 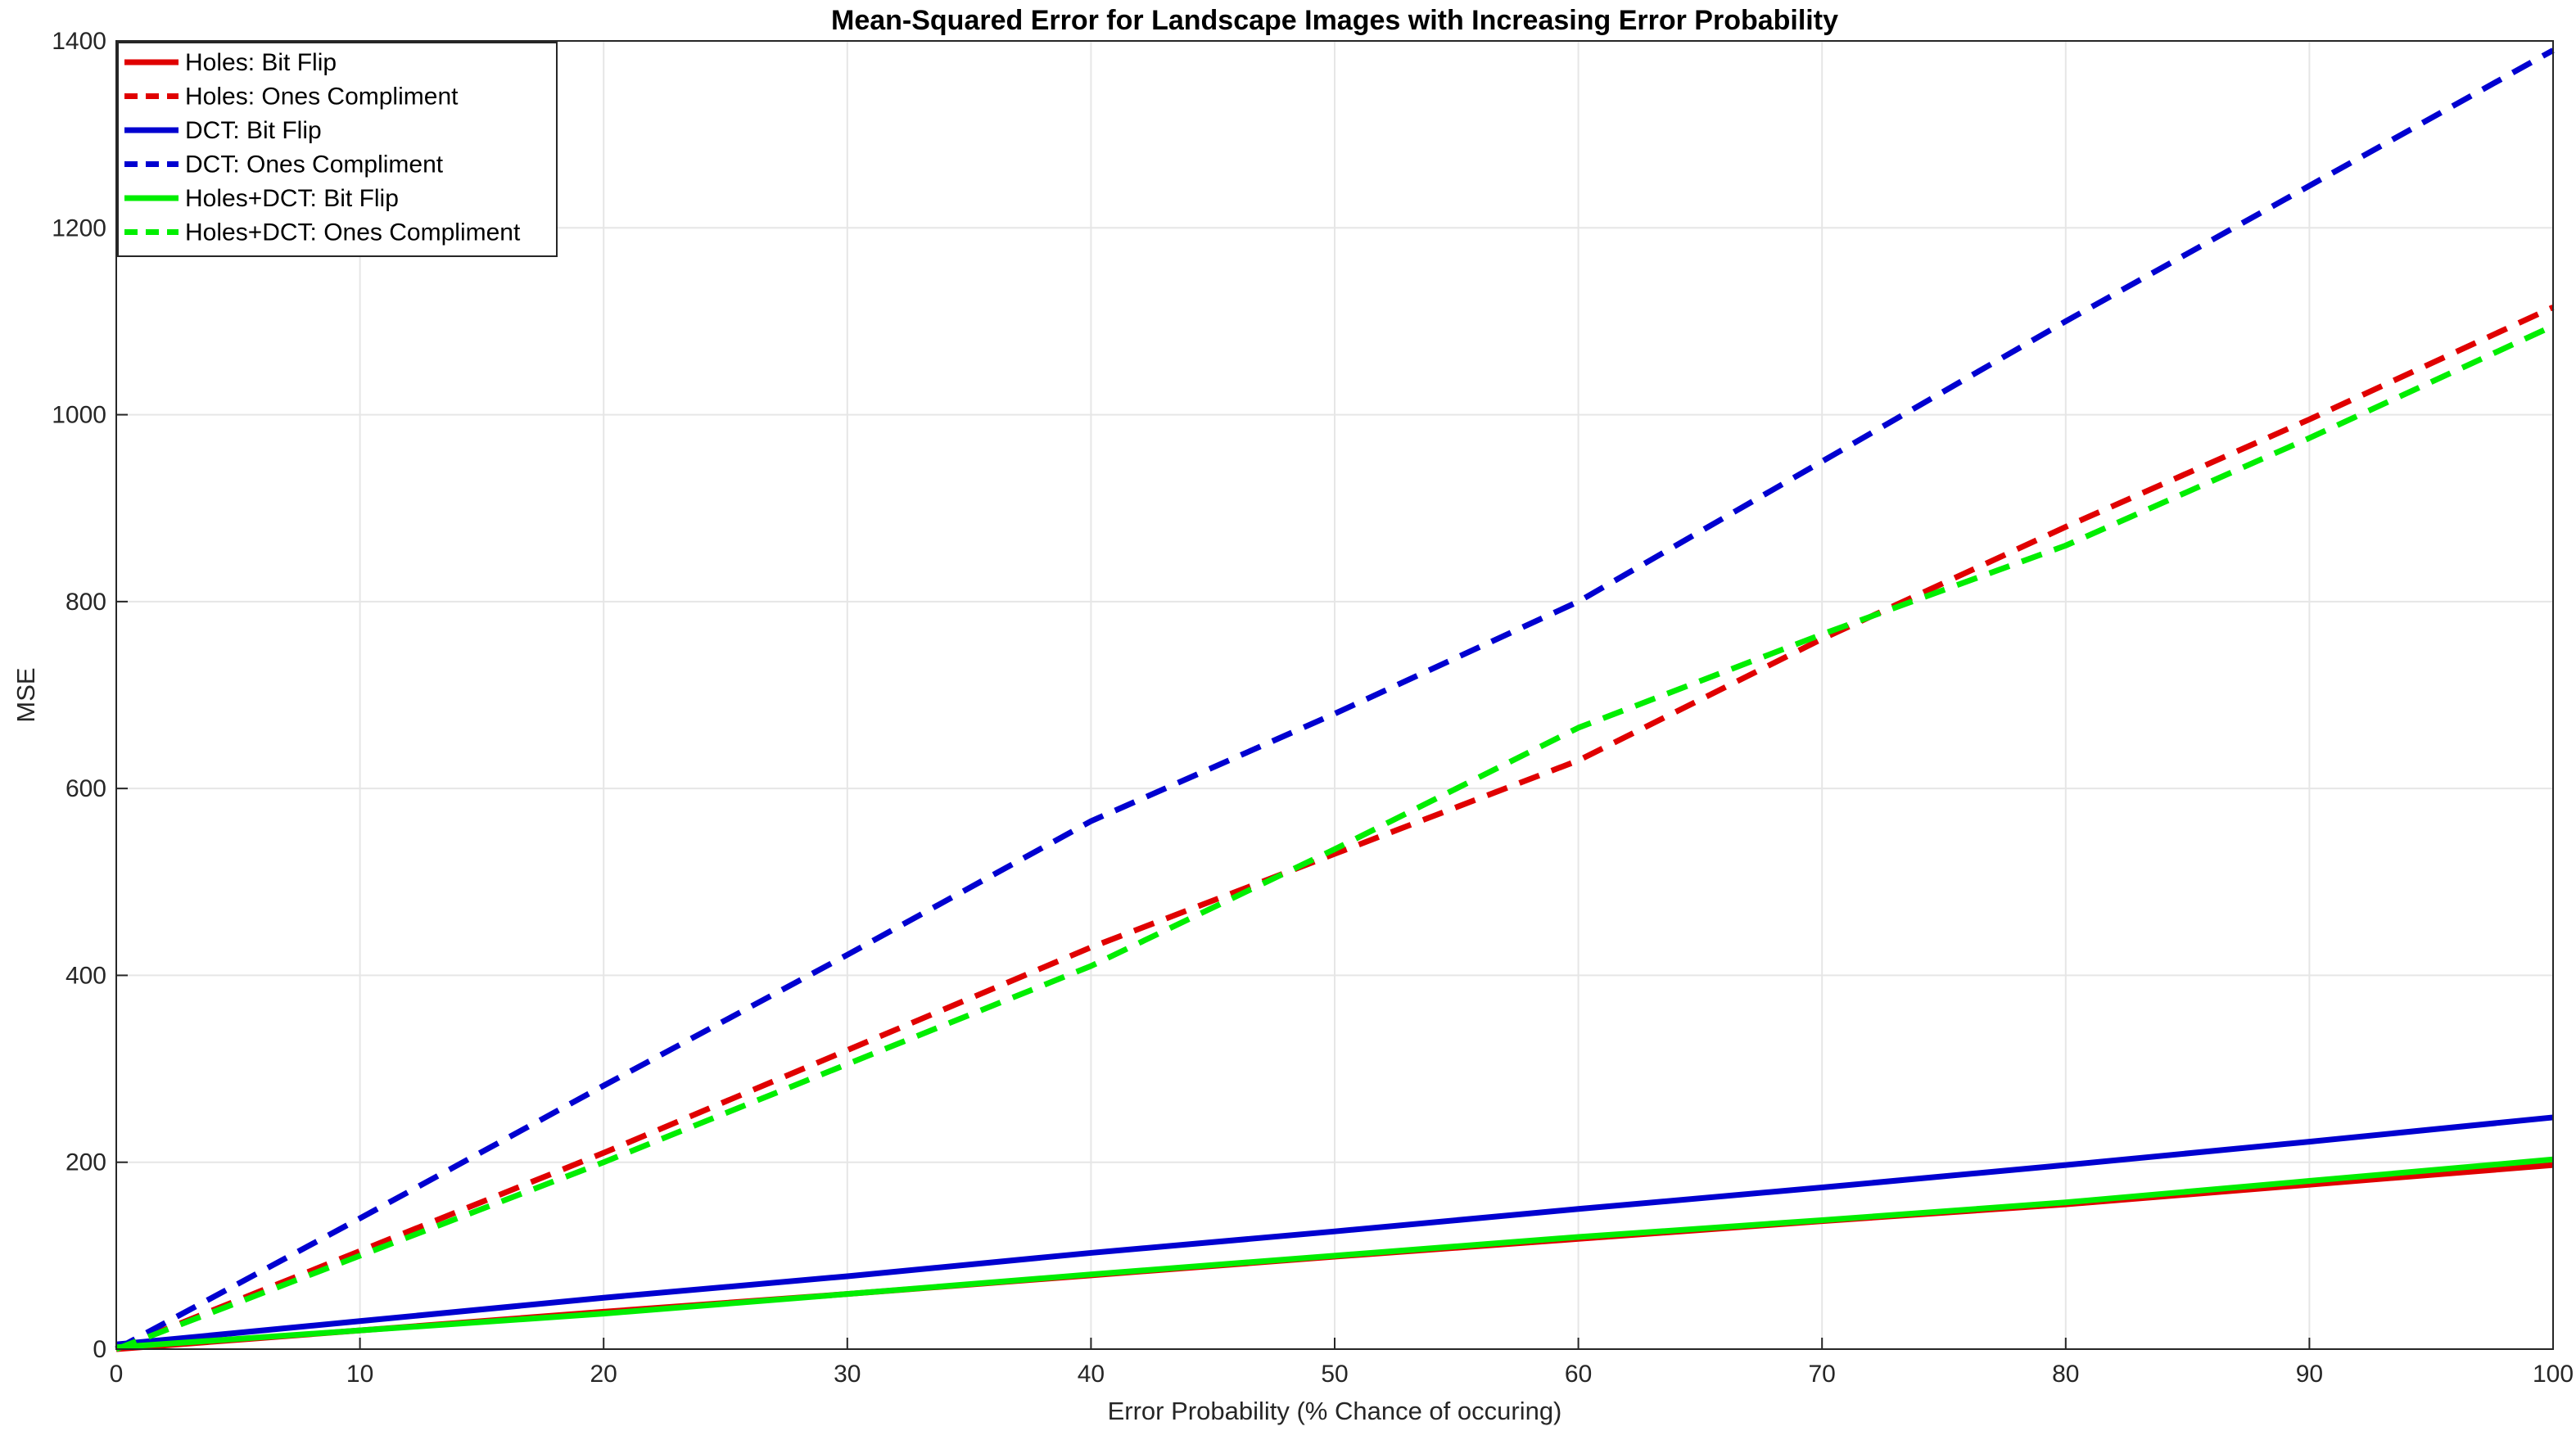 I want to click on legend-entry-label: Holes: Ones Compliment, so click(x=322, y=97).